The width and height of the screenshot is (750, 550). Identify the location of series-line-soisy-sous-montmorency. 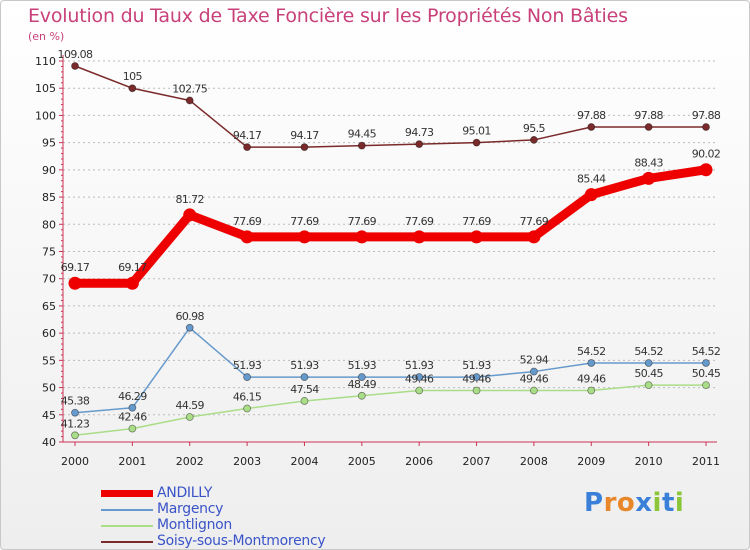
(390, 106).